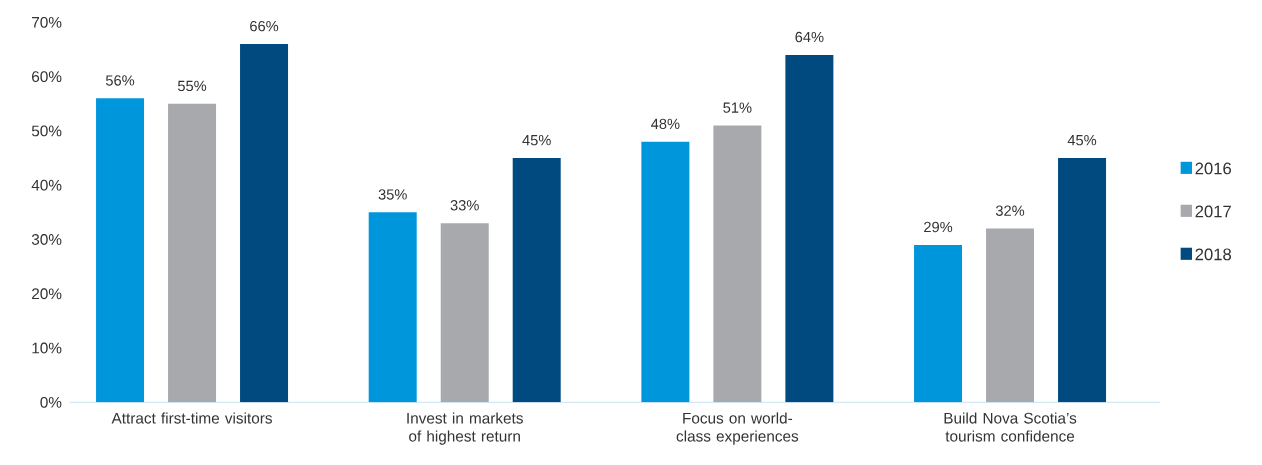 This screenshot has height=465, width=1262. I want to click on data-label: 35%, so click(392, 194).